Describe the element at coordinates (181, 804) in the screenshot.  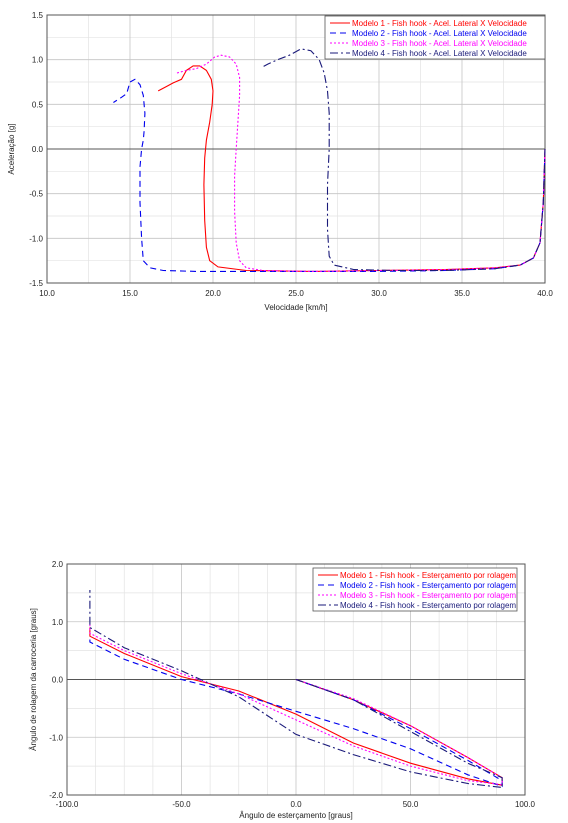
I see `x-tick-label: -50.0` at that location.